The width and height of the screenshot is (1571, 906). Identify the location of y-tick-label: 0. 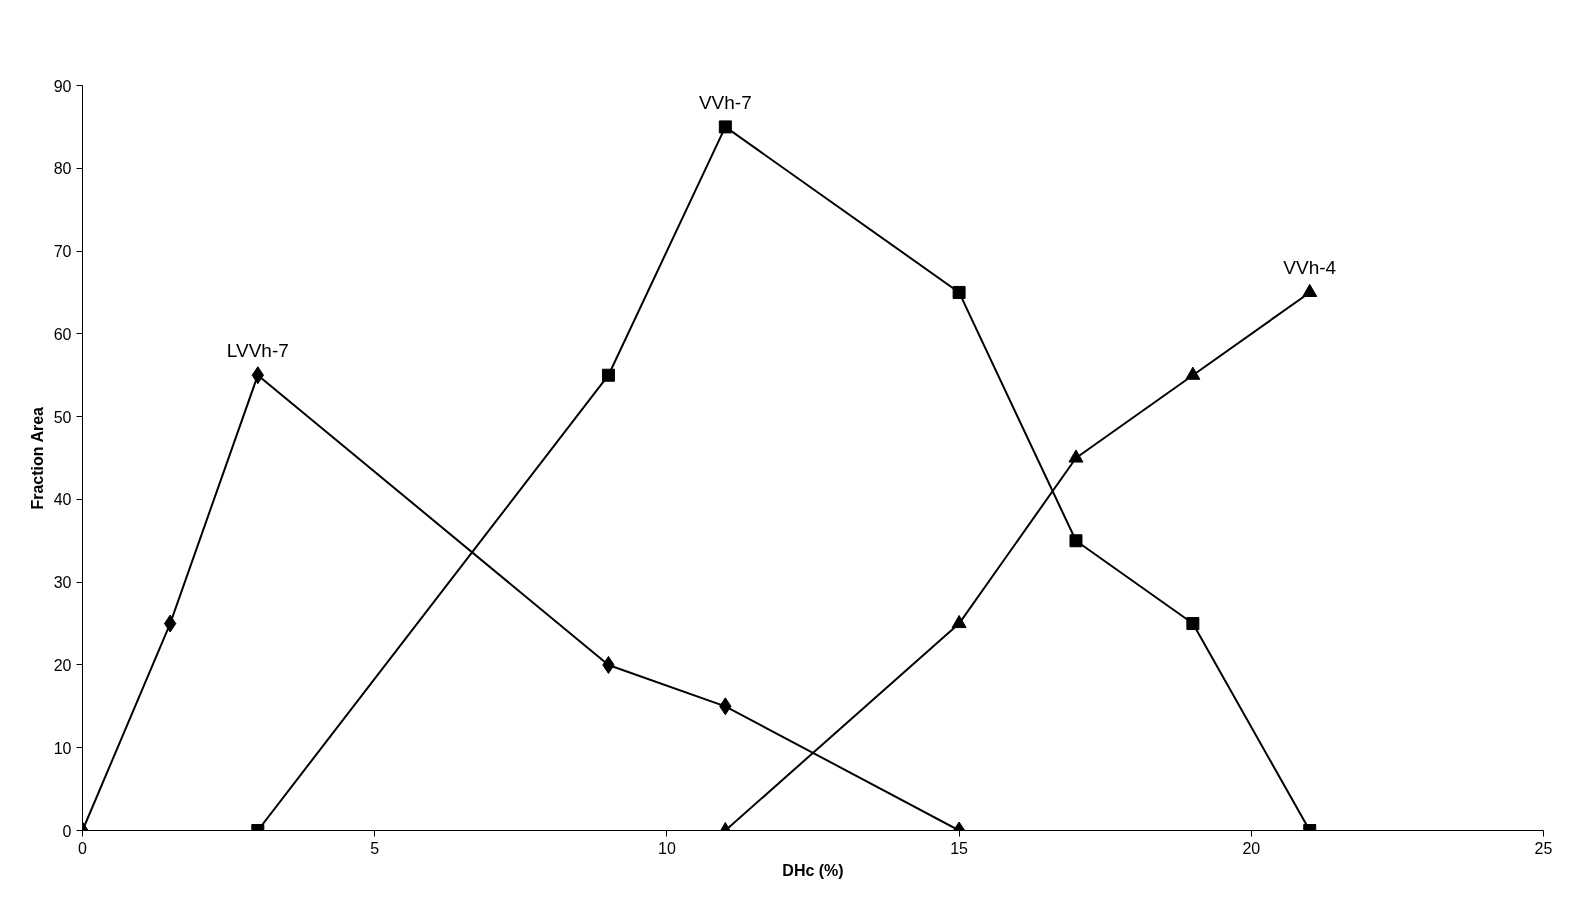
(67, 831).